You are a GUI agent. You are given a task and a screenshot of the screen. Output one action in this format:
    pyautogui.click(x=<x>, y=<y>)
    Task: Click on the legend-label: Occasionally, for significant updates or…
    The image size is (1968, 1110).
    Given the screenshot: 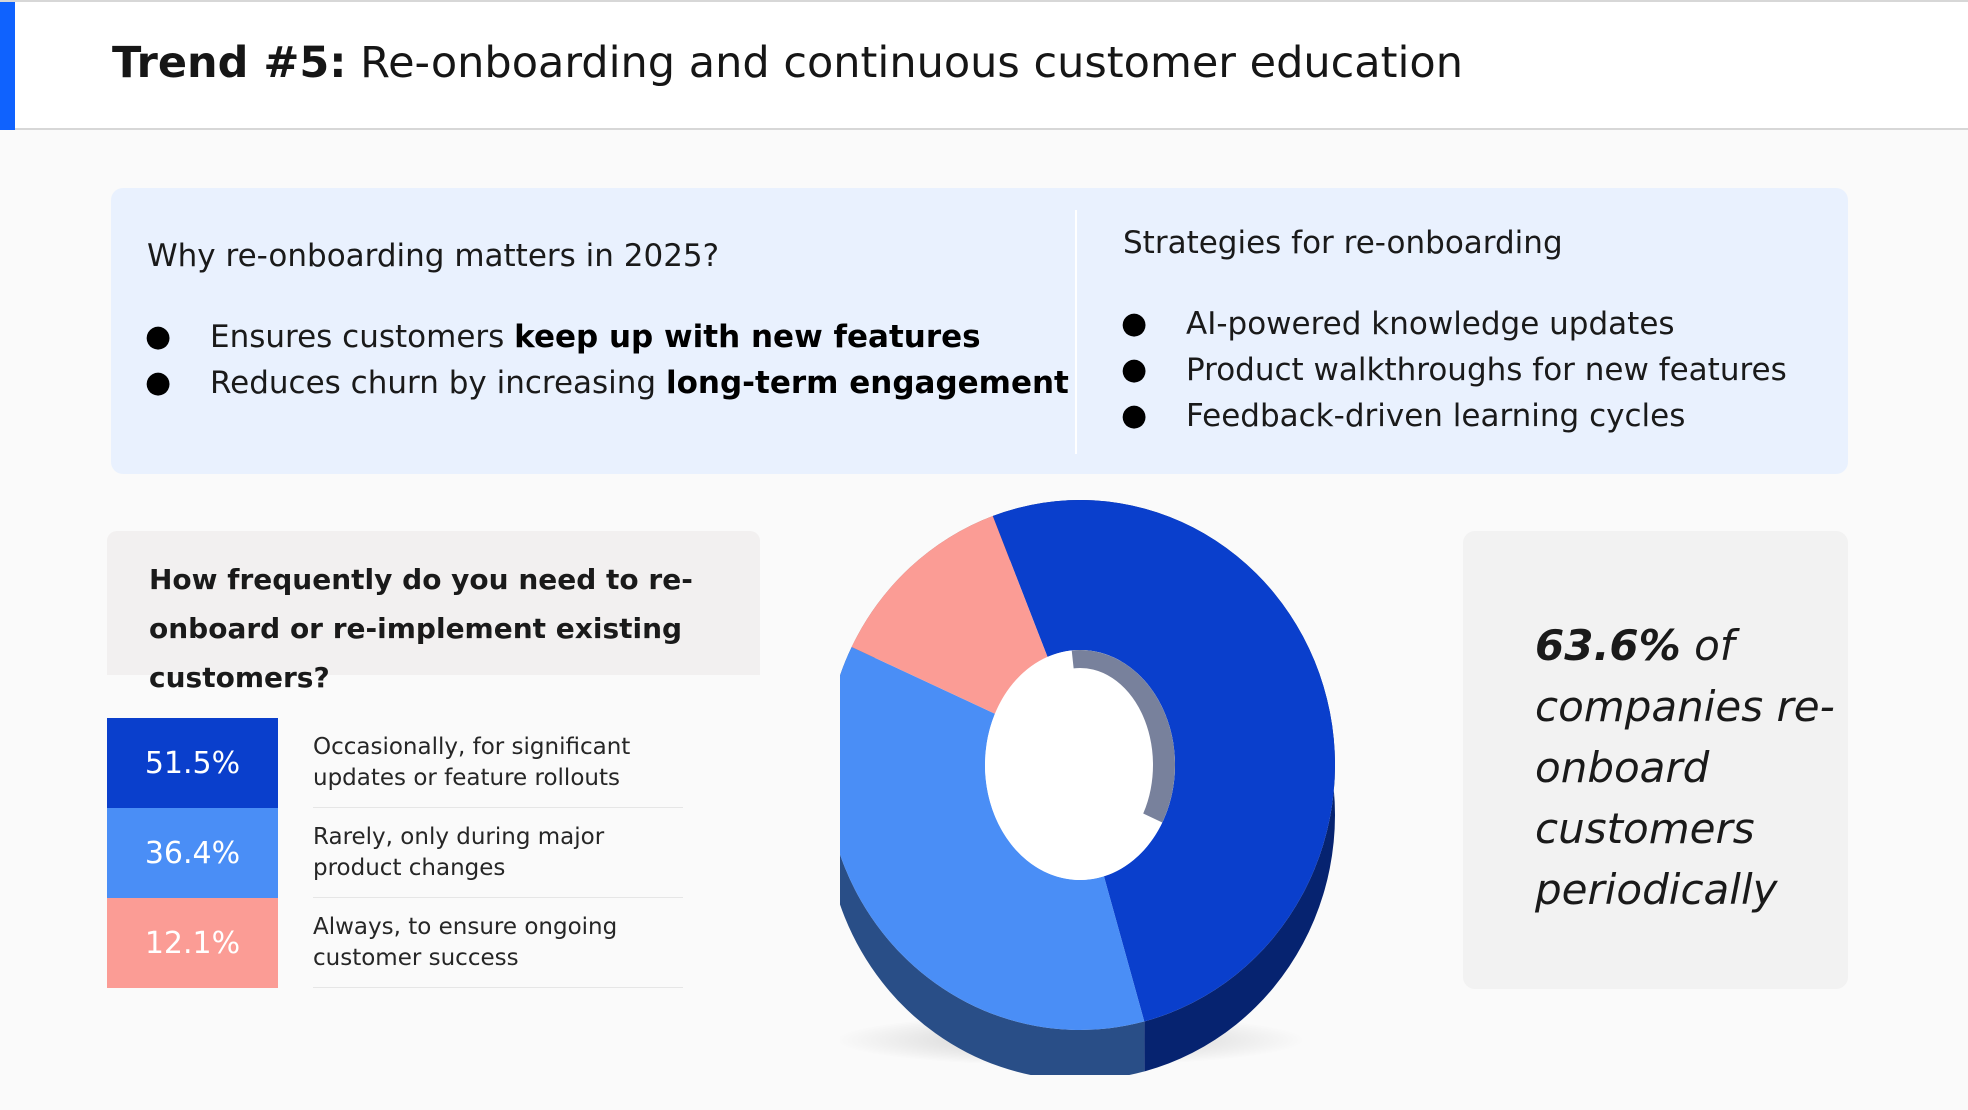 What is the action you would take?
    pyautogui.click(x=498, y=763)
    